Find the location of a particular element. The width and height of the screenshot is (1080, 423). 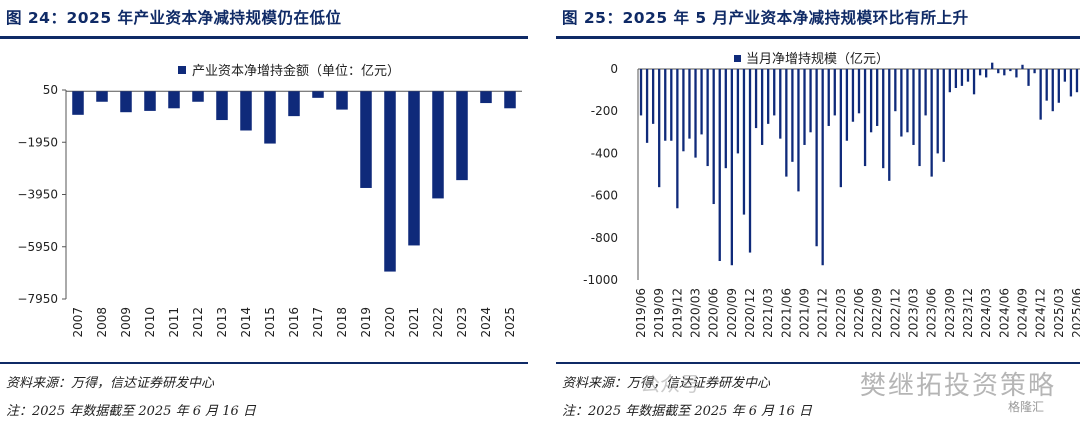

right-x-tick-label: 2024/09 is located at coordinates (1022, 313).